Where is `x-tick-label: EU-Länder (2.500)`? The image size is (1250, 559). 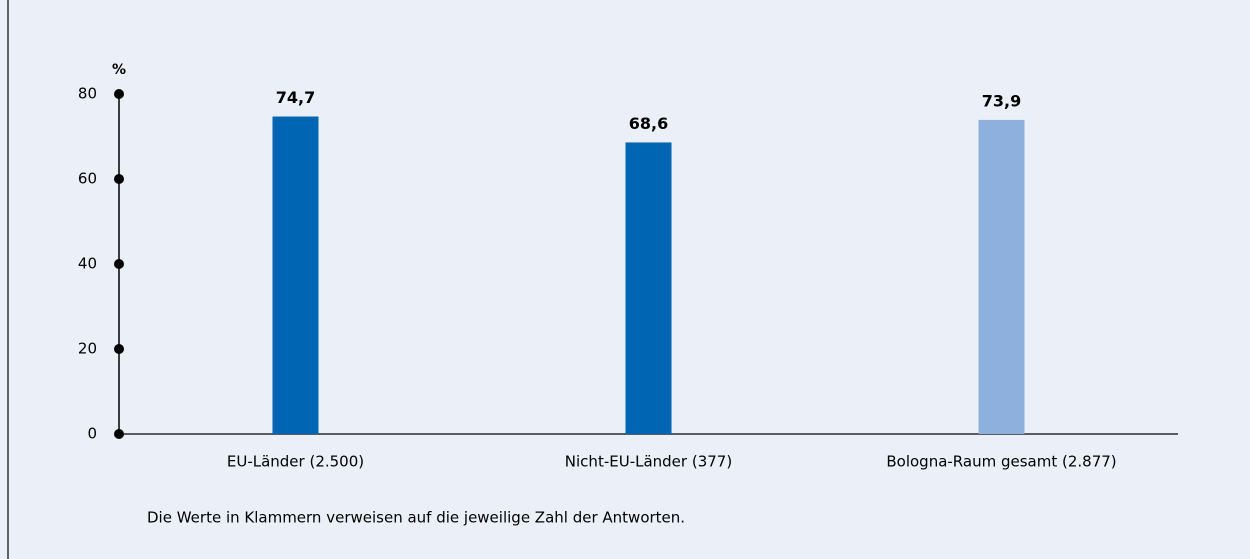
x-tick-label: EU-Länder (2.500) is located at coordinates (295, 462).